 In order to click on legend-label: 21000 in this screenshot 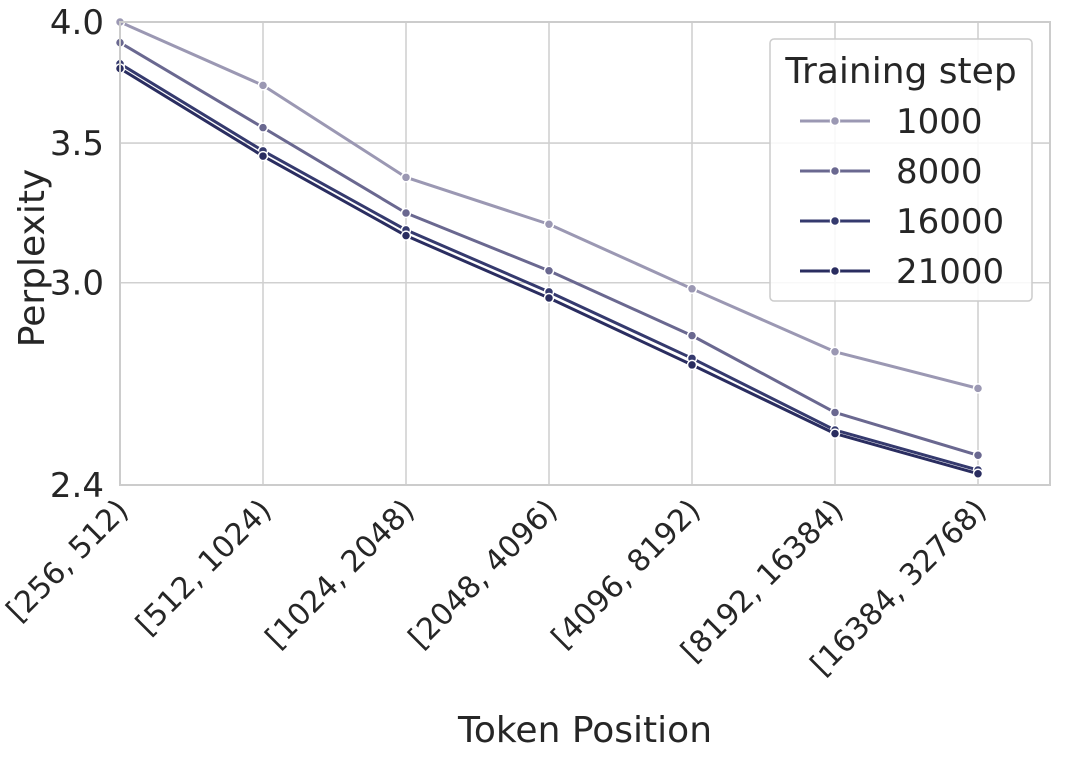, I will do `click(950, 272)`.